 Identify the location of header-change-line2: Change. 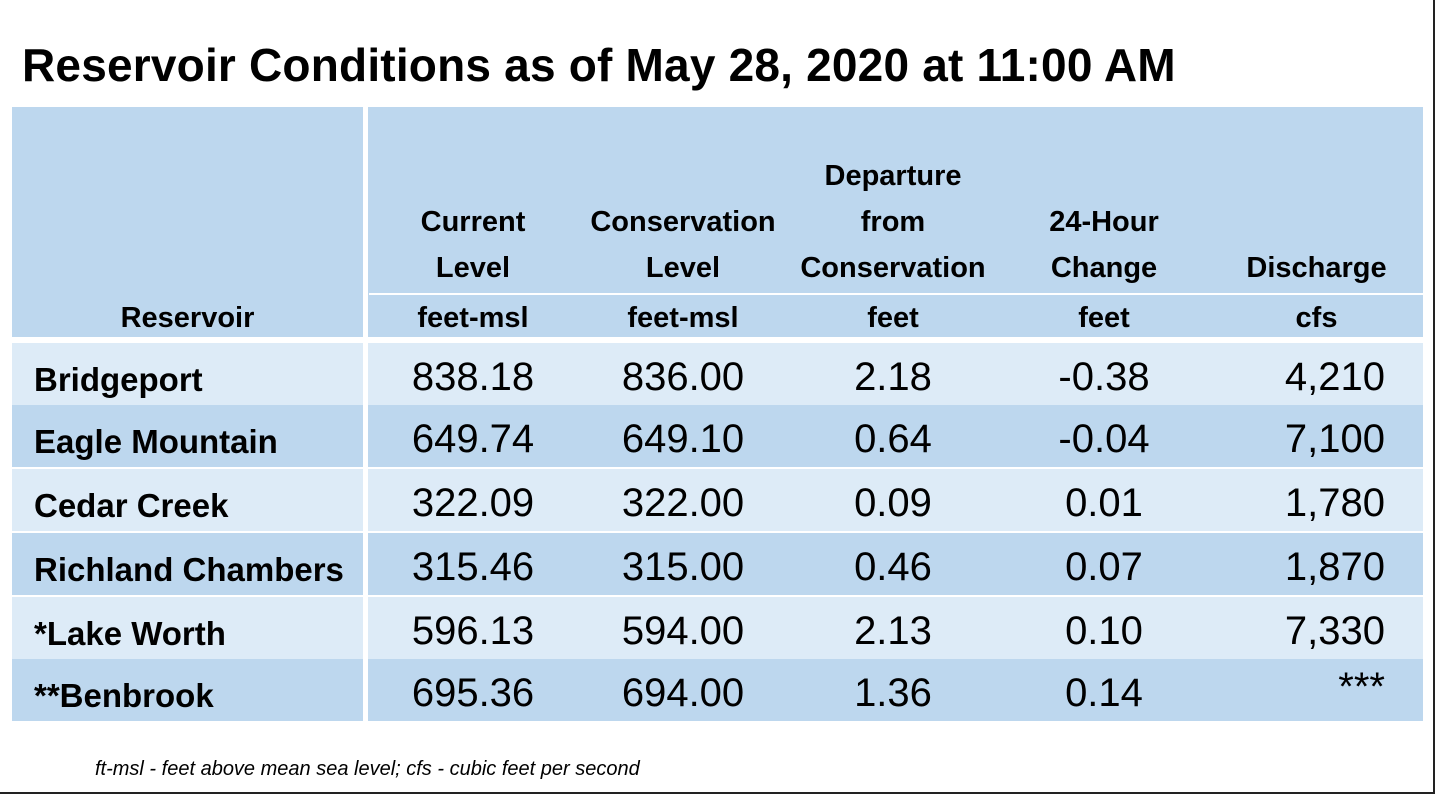
(1104, 268).